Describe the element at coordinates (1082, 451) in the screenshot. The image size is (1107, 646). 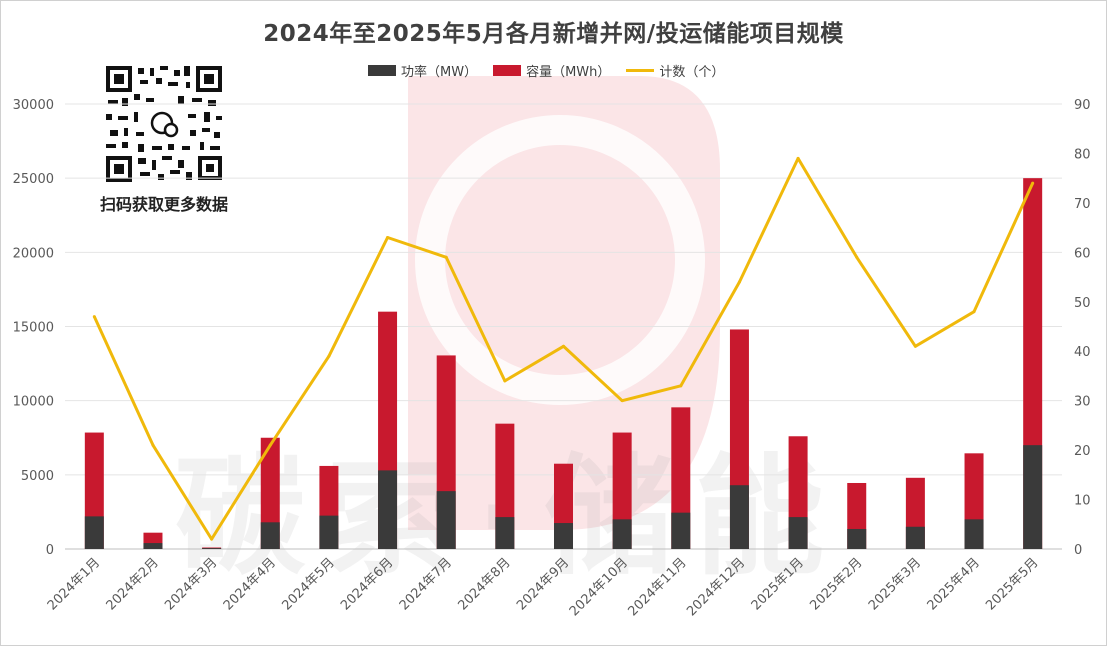
I see `y-right-tick-label: 20` at that location.